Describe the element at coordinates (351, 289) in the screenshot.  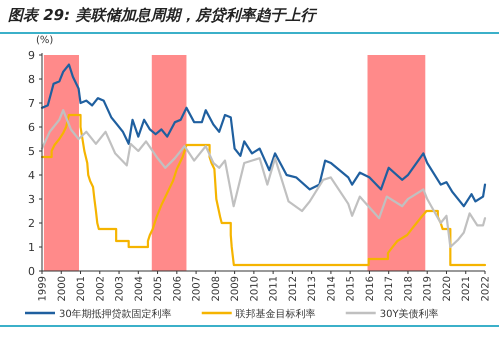
I see `x-tick-label: 2015` at that location.